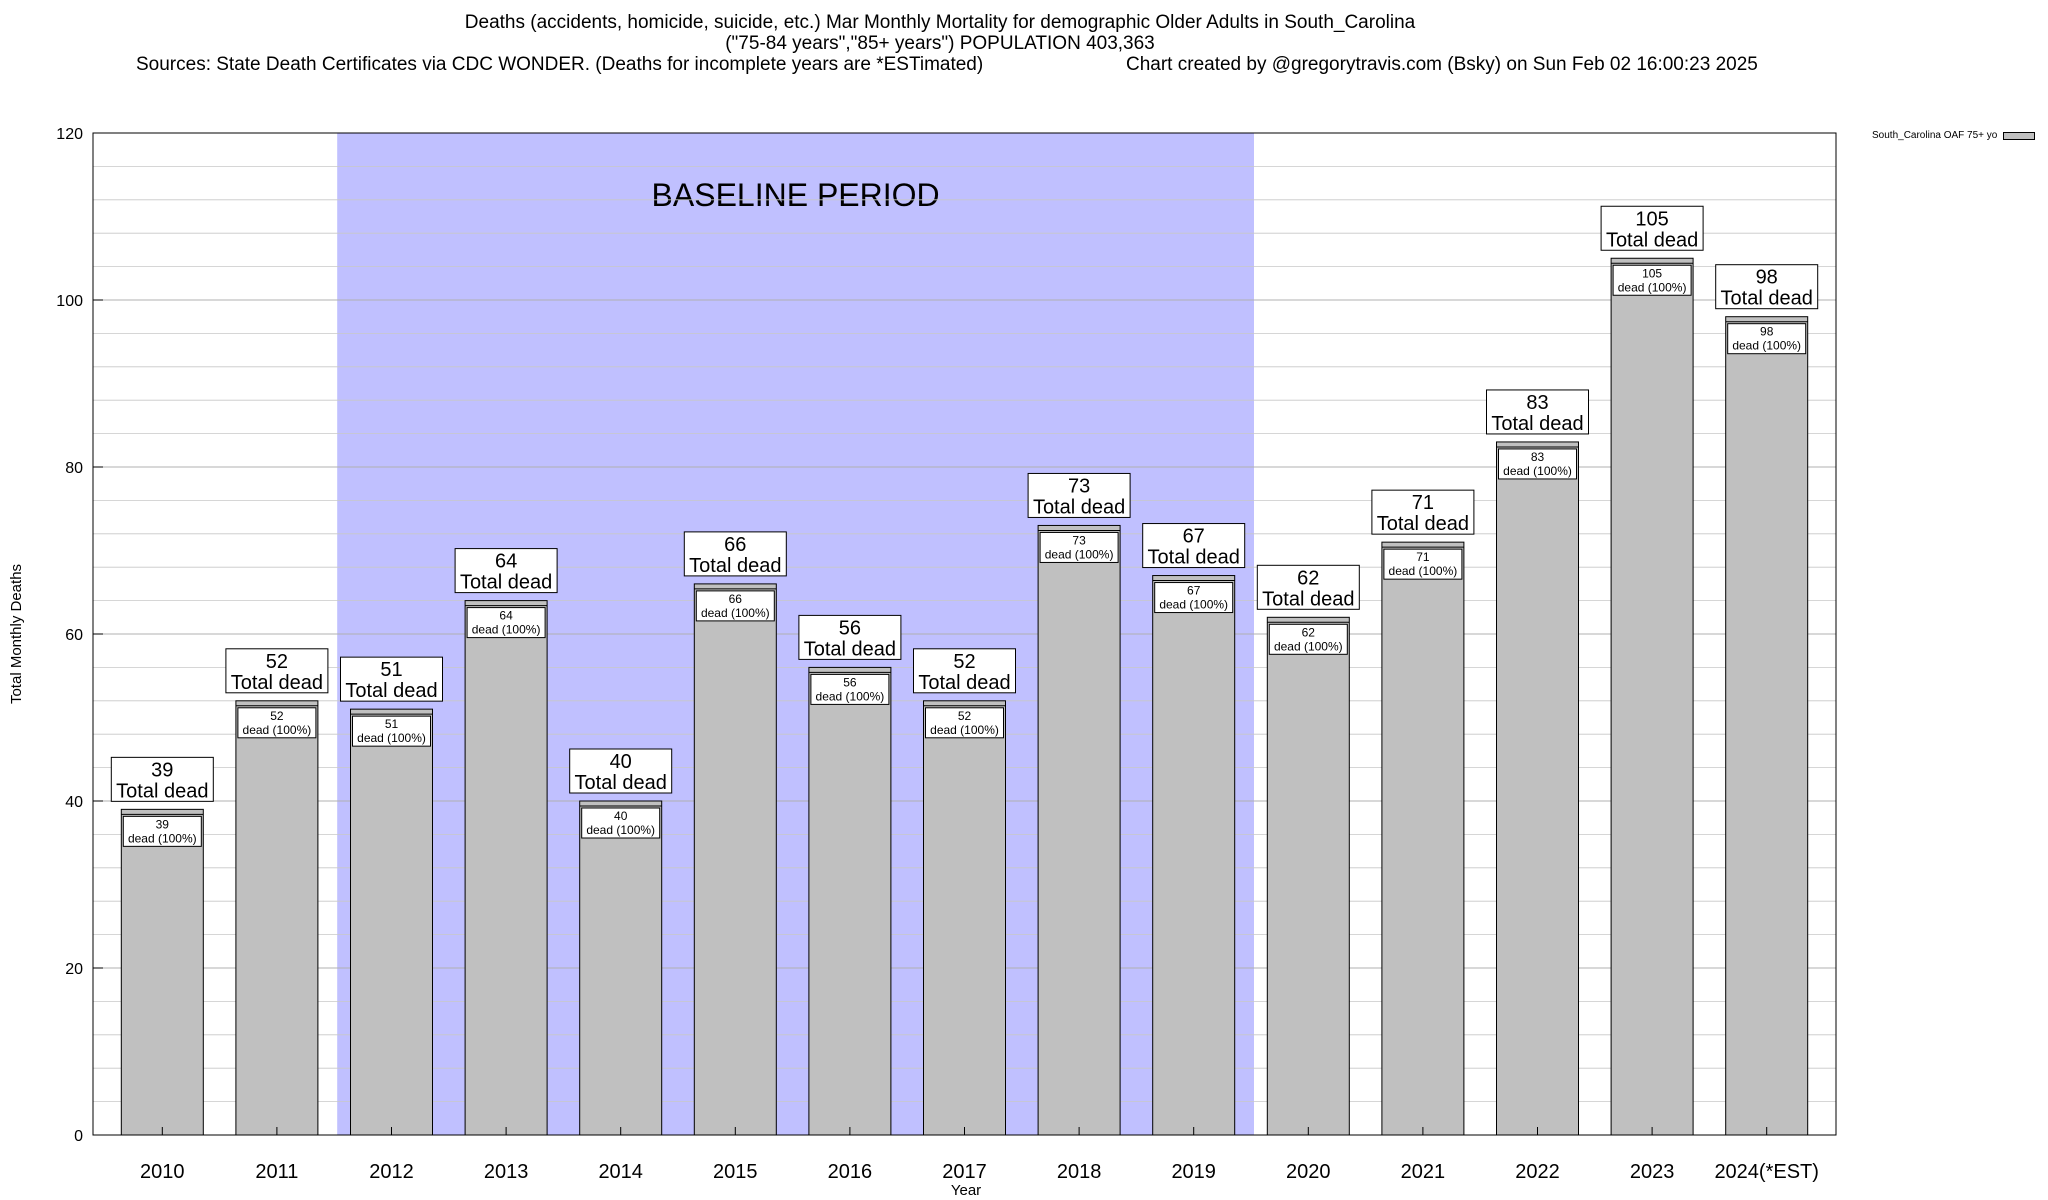 The height and width of the screenshot is (1200, 2048). What do you see at coordinates (391, 1172) in the screenshot?
I see `x-tick-label: 2012` at bounding box center [391, 1172].